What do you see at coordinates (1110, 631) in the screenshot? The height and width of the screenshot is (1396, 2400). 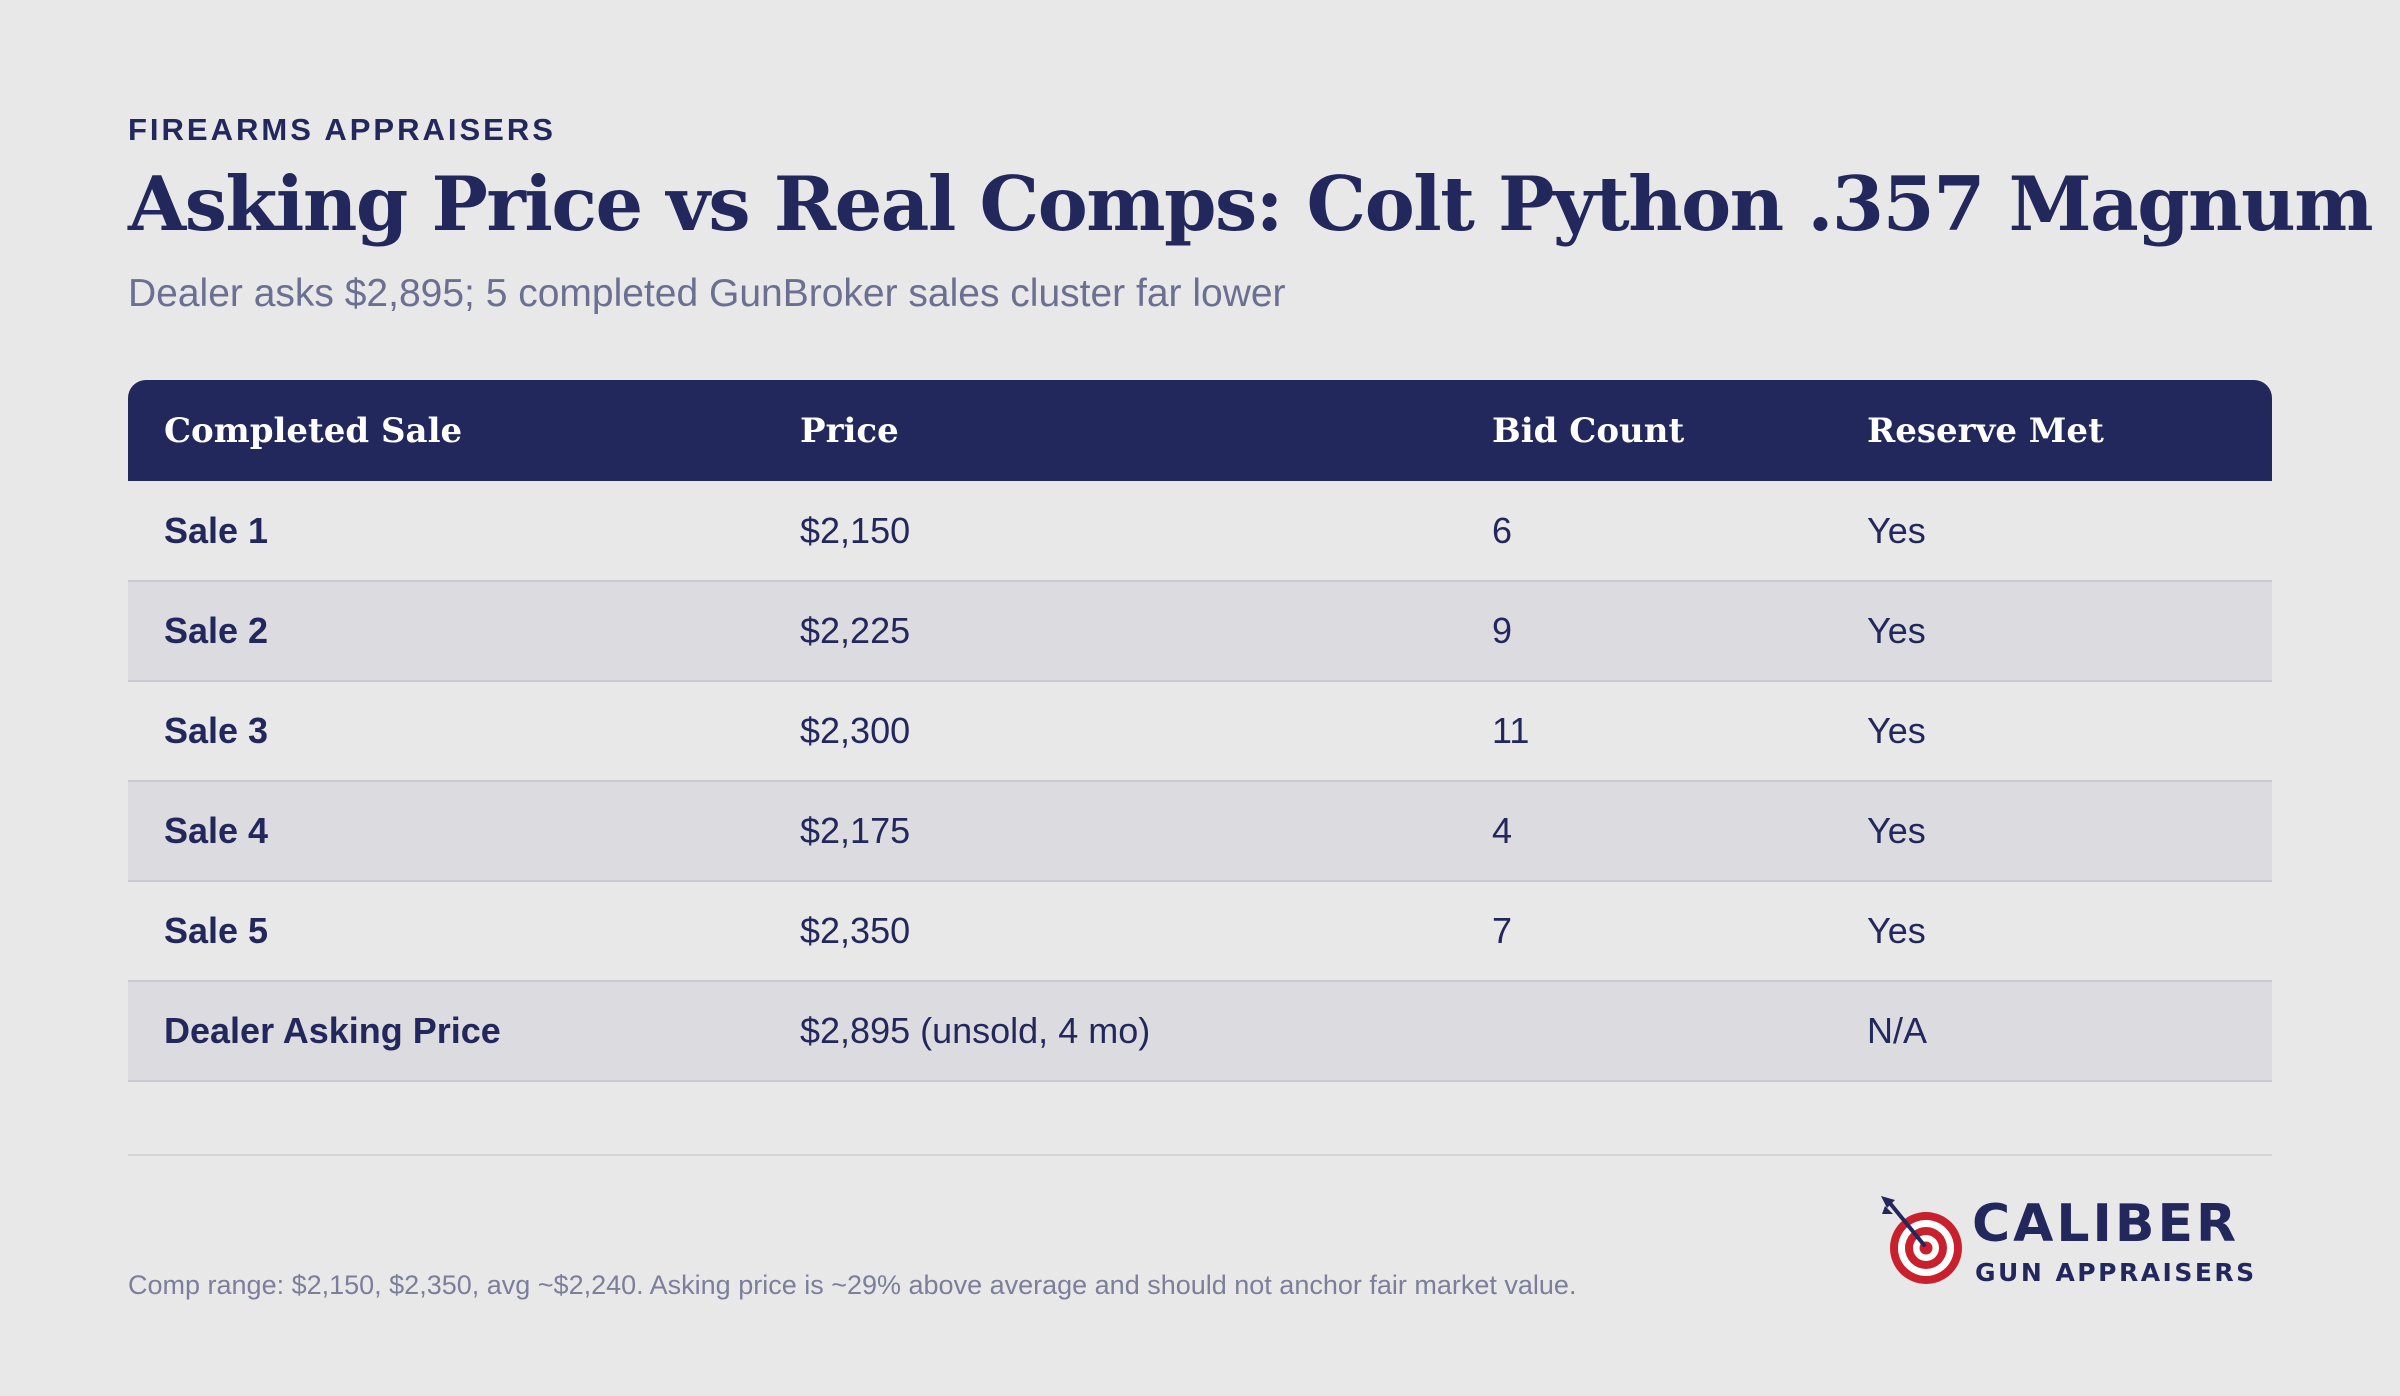 I see `sale-price: $2,225` at bounding box center [1110, 631].